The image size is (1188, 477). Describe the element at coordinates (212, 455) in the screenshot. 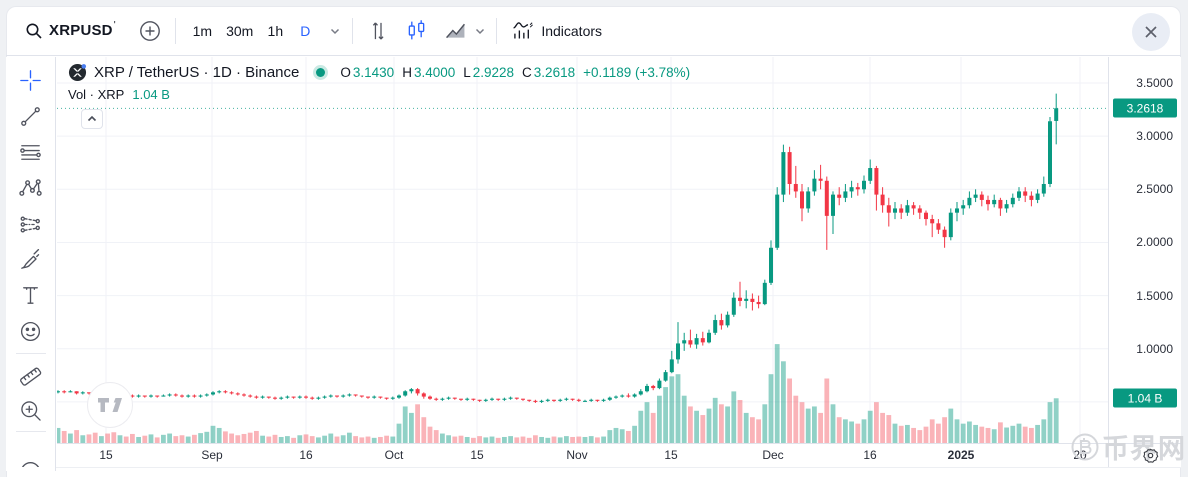

I see `time-axis-label: Sep` at that location.